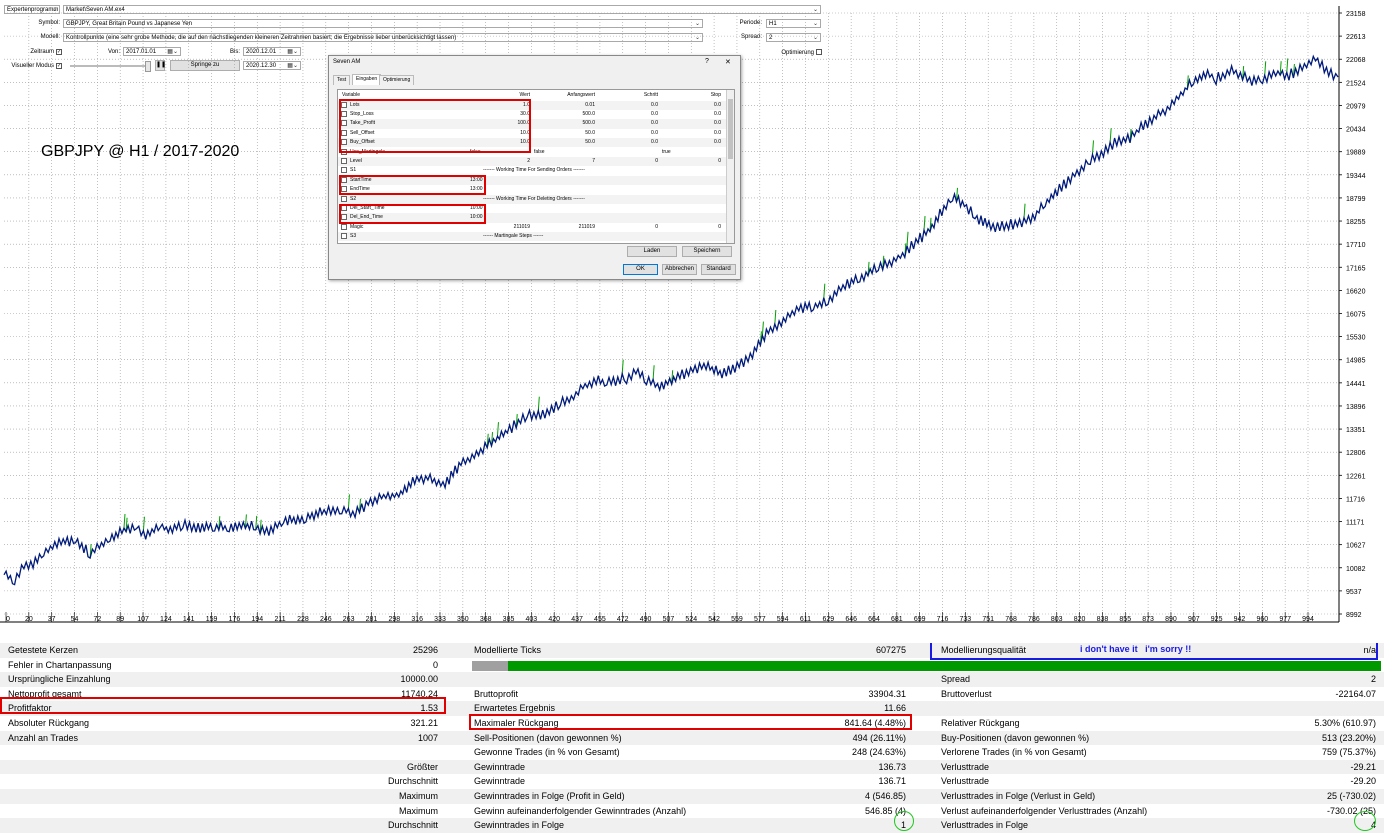 Image resolution: width=1384 pixels, height=833 pixels. I want to click on parameter-row: Take_Profit 100.0 500.0 0.0 0.0, so click(532, 124).